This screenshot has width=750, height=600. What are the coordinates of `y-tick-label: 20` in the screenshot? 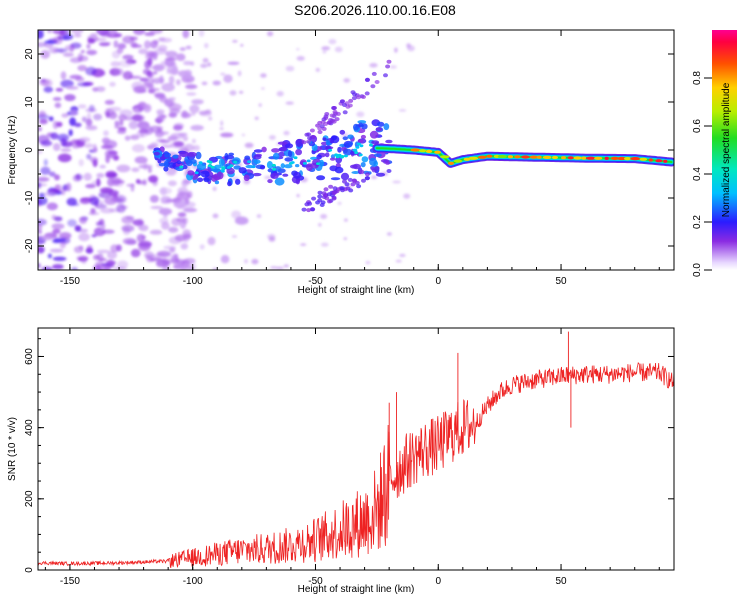 It's located at (29, 54).